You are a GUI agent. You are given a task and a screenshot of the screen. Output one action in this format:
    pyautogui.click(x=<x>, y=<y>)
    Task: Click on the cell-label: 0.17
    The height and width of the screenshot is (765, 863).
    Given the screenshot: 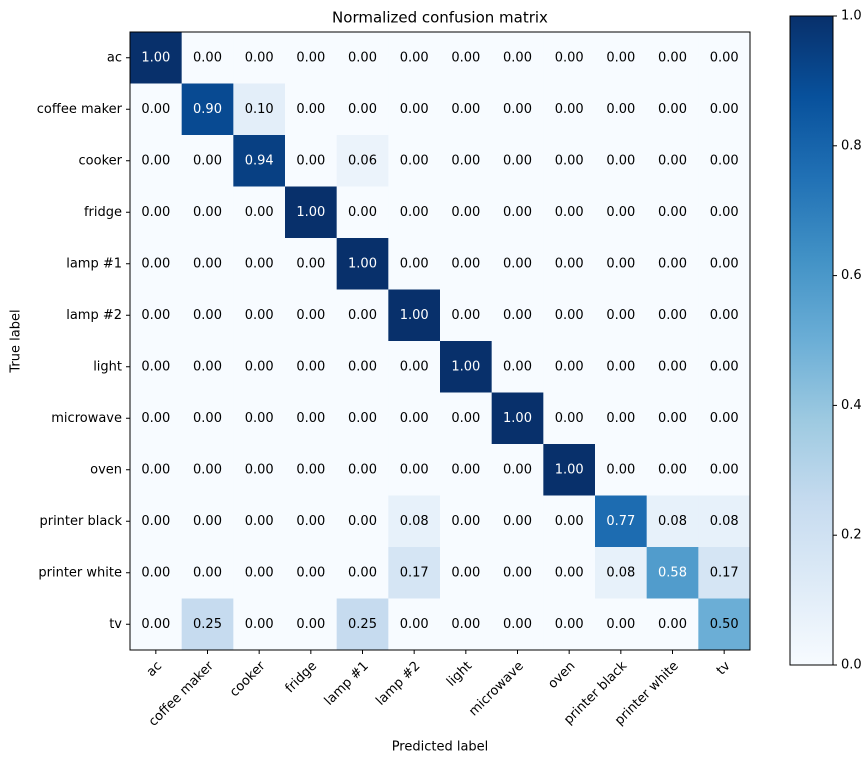 What is the action you would take?
    pyautogui.click(x=724, y=572)
    